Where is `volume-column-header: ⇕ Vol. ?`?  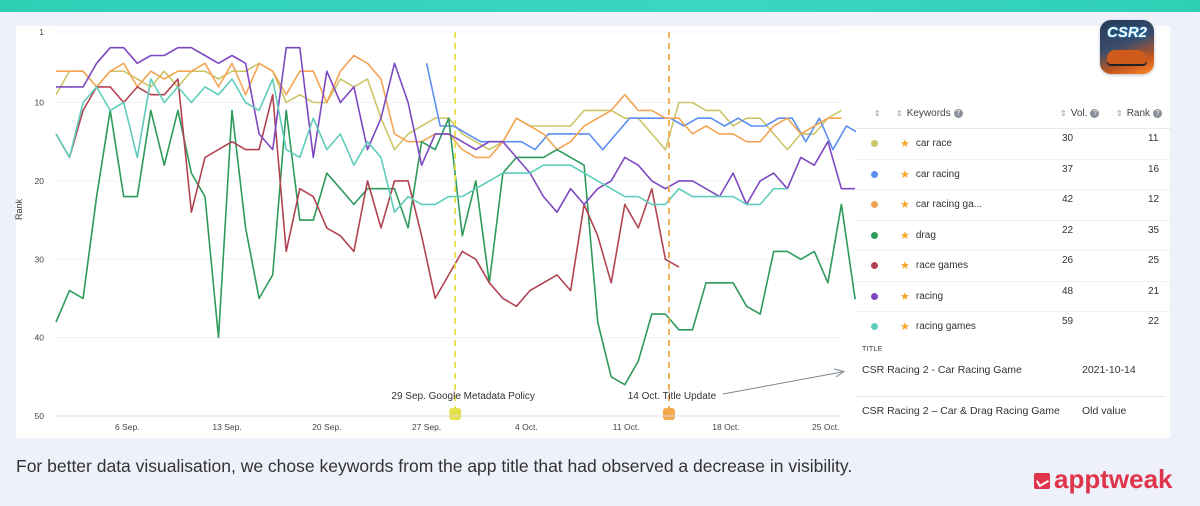
volume-column-header: ⇕ Vol. ? is located at coordinates (1080, 113).